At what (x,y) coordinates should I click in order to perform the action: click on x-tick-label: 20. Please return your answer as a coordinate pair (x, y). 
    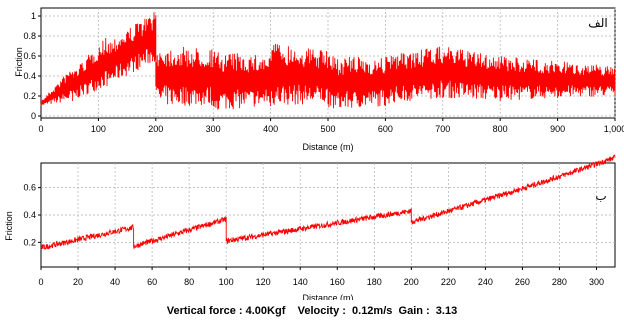
    Looking at the image, I should click on (78, 282).